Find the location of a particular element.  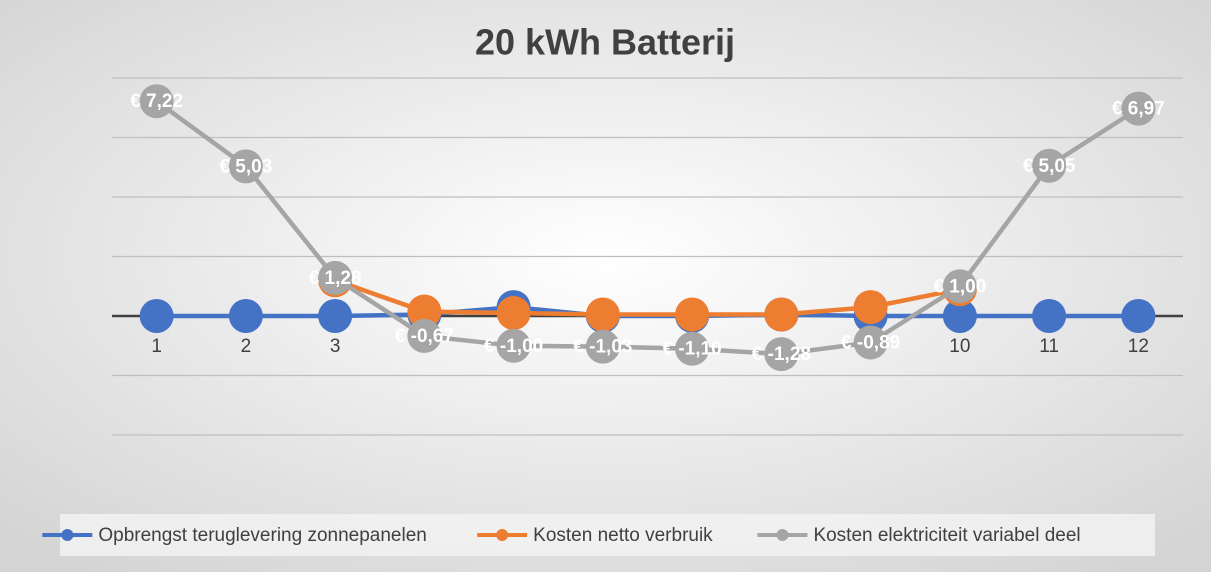

data-label: € 5,03 is located at coordinates (245, 166).